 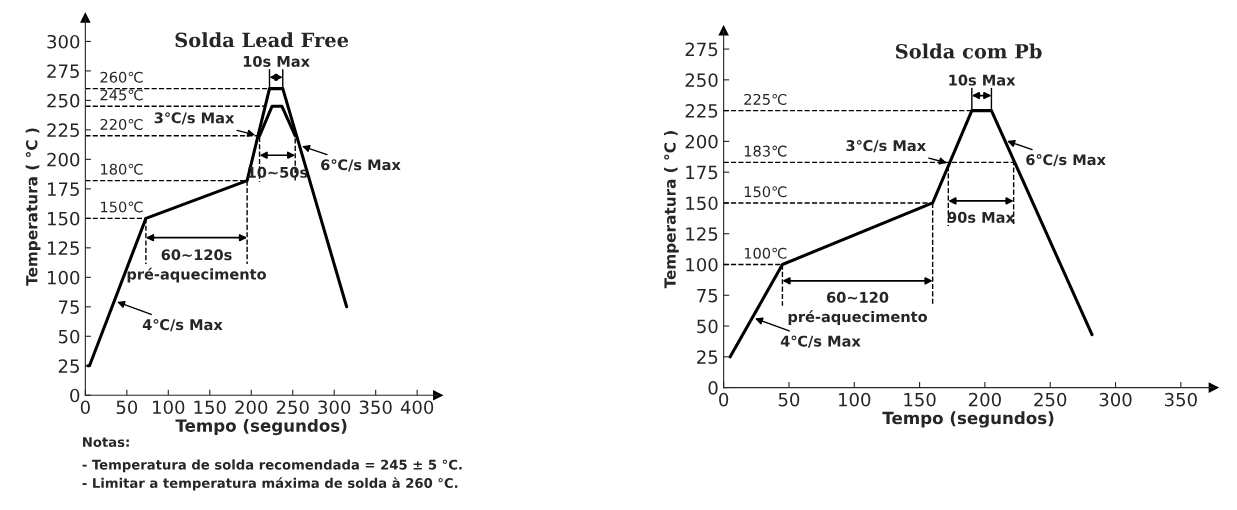 What do you see at coordinates (765, 253) in the screenshot?
I see `ref-line-label: 100℃` at bounding box center [765, 253].